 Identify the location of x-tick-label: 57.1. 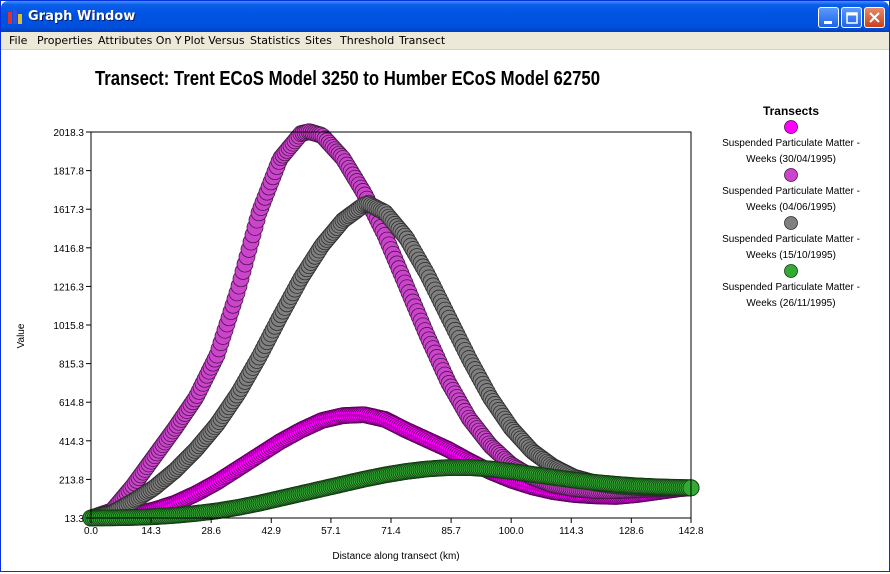
(331, 531).